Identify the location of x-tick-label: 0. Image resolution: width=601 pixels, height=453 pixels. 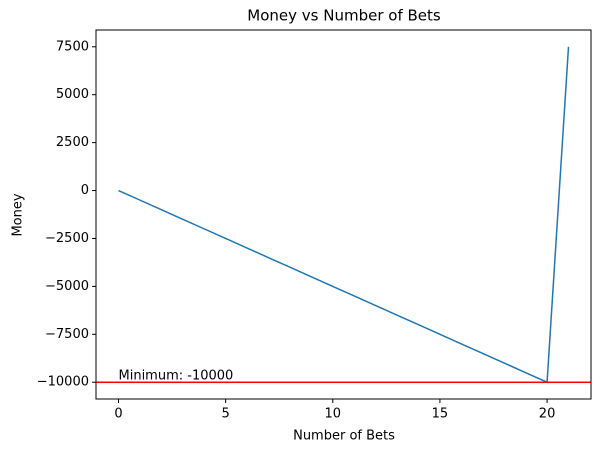
(118, 414).